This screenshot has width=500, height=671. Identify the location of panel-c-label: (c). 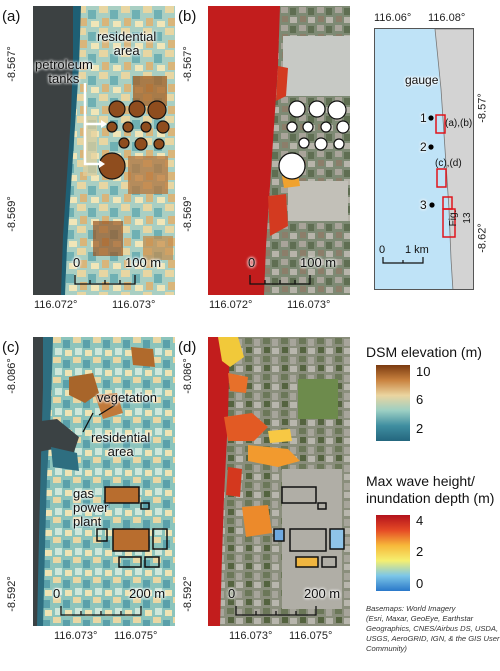
(11, 347).